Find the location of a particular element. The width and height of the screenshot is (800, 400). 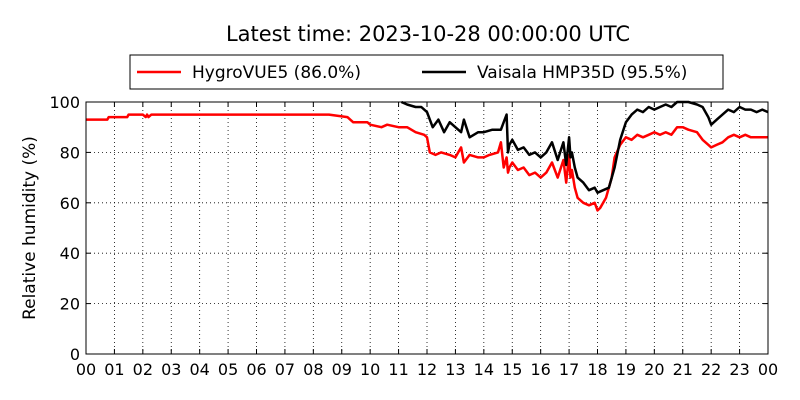

legend-label-hygrovue: HygroVUE5 (86.0%) is located at coordinates (276, 73).